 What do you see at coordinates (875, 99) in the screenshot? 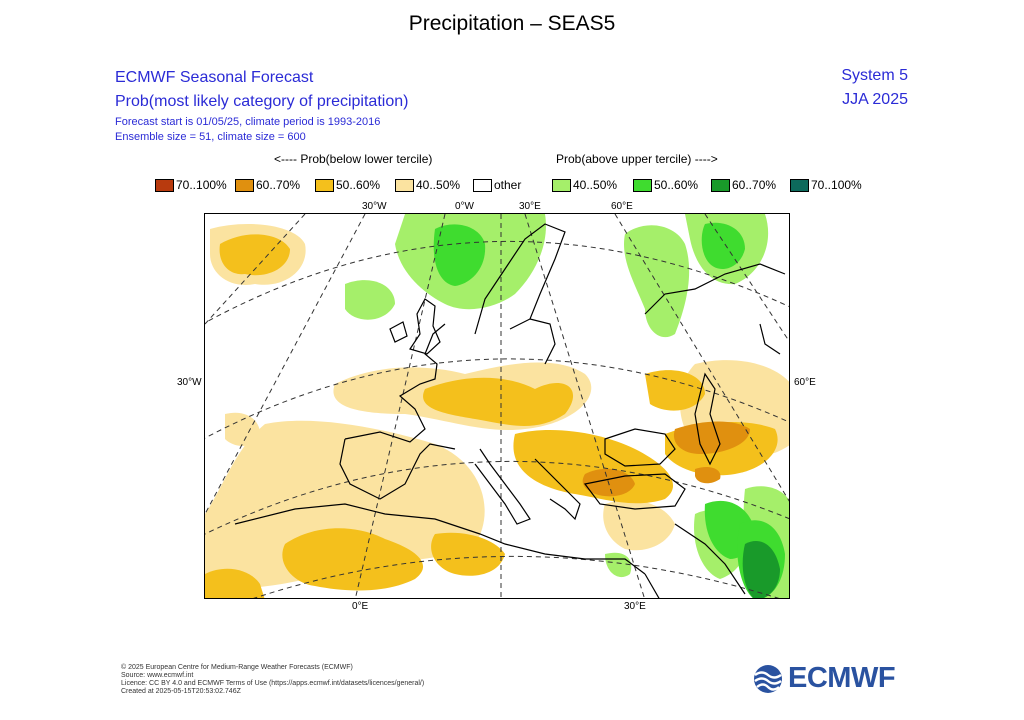
I see `season-label: JJA 2025` at bounding box center [875, 99].